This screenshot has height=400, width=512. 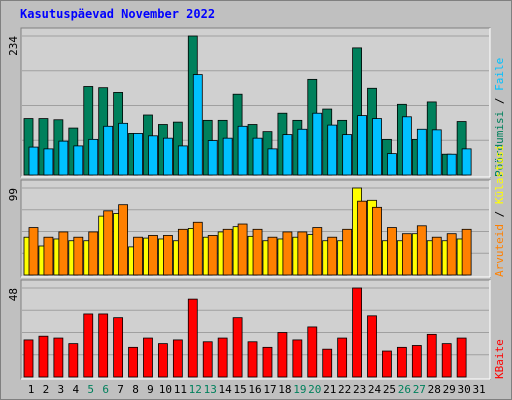 What do you see at coordinates (499, 74) in the screenshot?
I see `legend-entry: Faile` at bounding box center [499, 74].